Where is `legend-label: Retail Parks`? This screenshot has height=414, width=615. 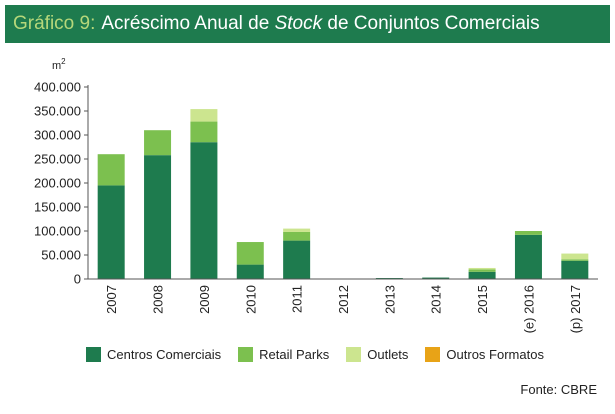 legend-label: Retail Parks is located at coordinates (294, 354).